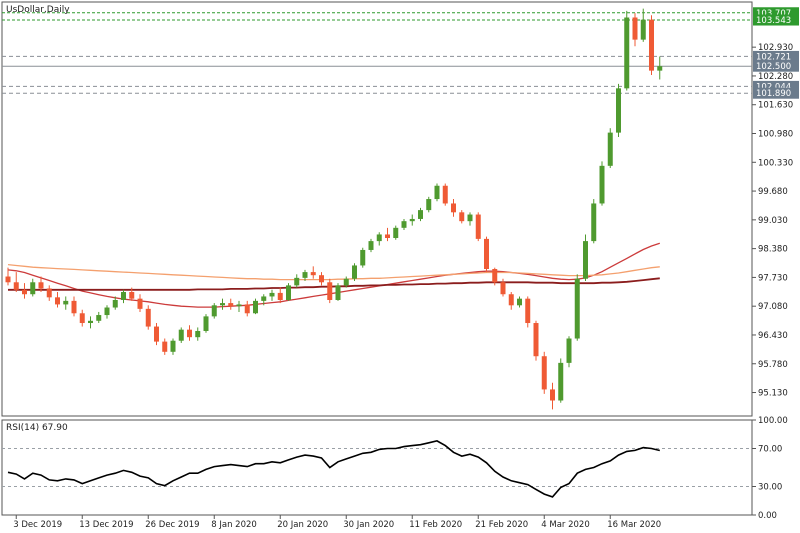 This screenshot has width=800, height=533. What do you see at coordinates (773, 278) in the screenshot?
I see `price-tick-label: 97.730` at bounding box center [773, 278].